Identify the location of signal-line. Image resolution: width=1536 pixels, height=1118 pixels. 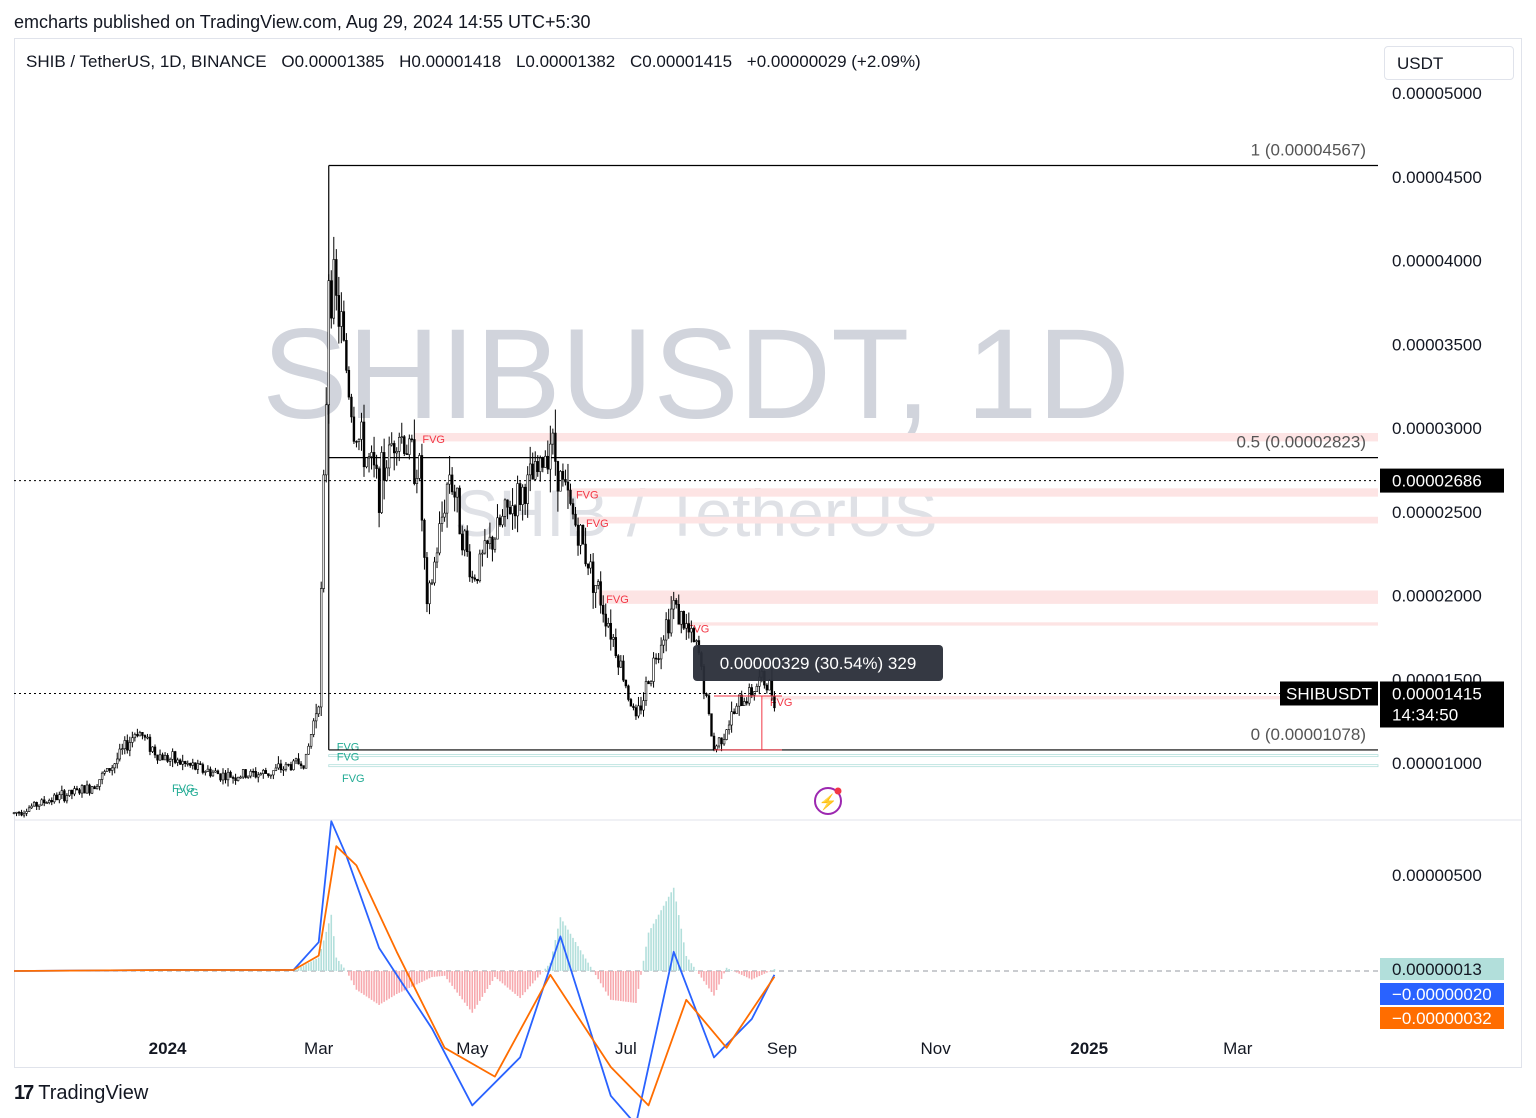
(394, 976).